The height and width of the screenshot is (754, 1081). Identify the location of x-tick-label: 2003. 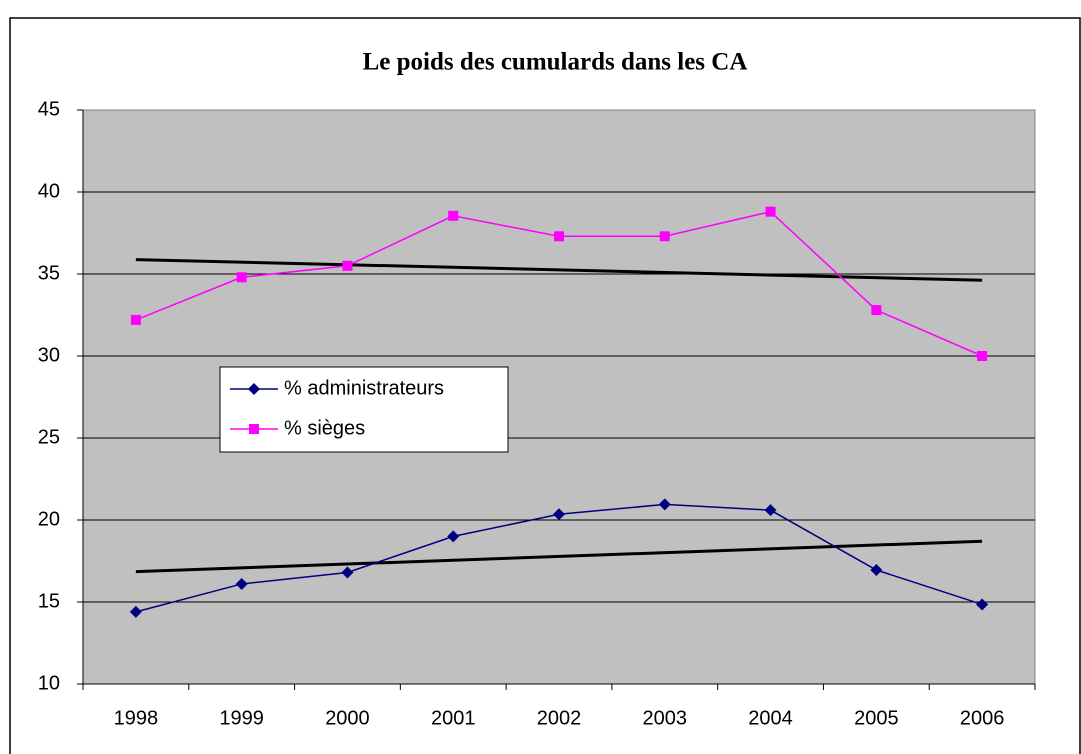
(665, 718).